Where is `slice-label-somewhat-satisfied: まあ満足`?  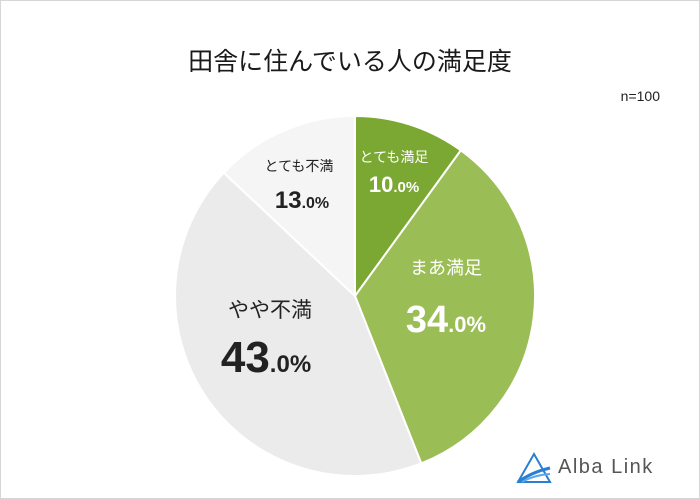
slice-label-somewhat-satisfied: まあ満足 is located at coordinates (446, 268).